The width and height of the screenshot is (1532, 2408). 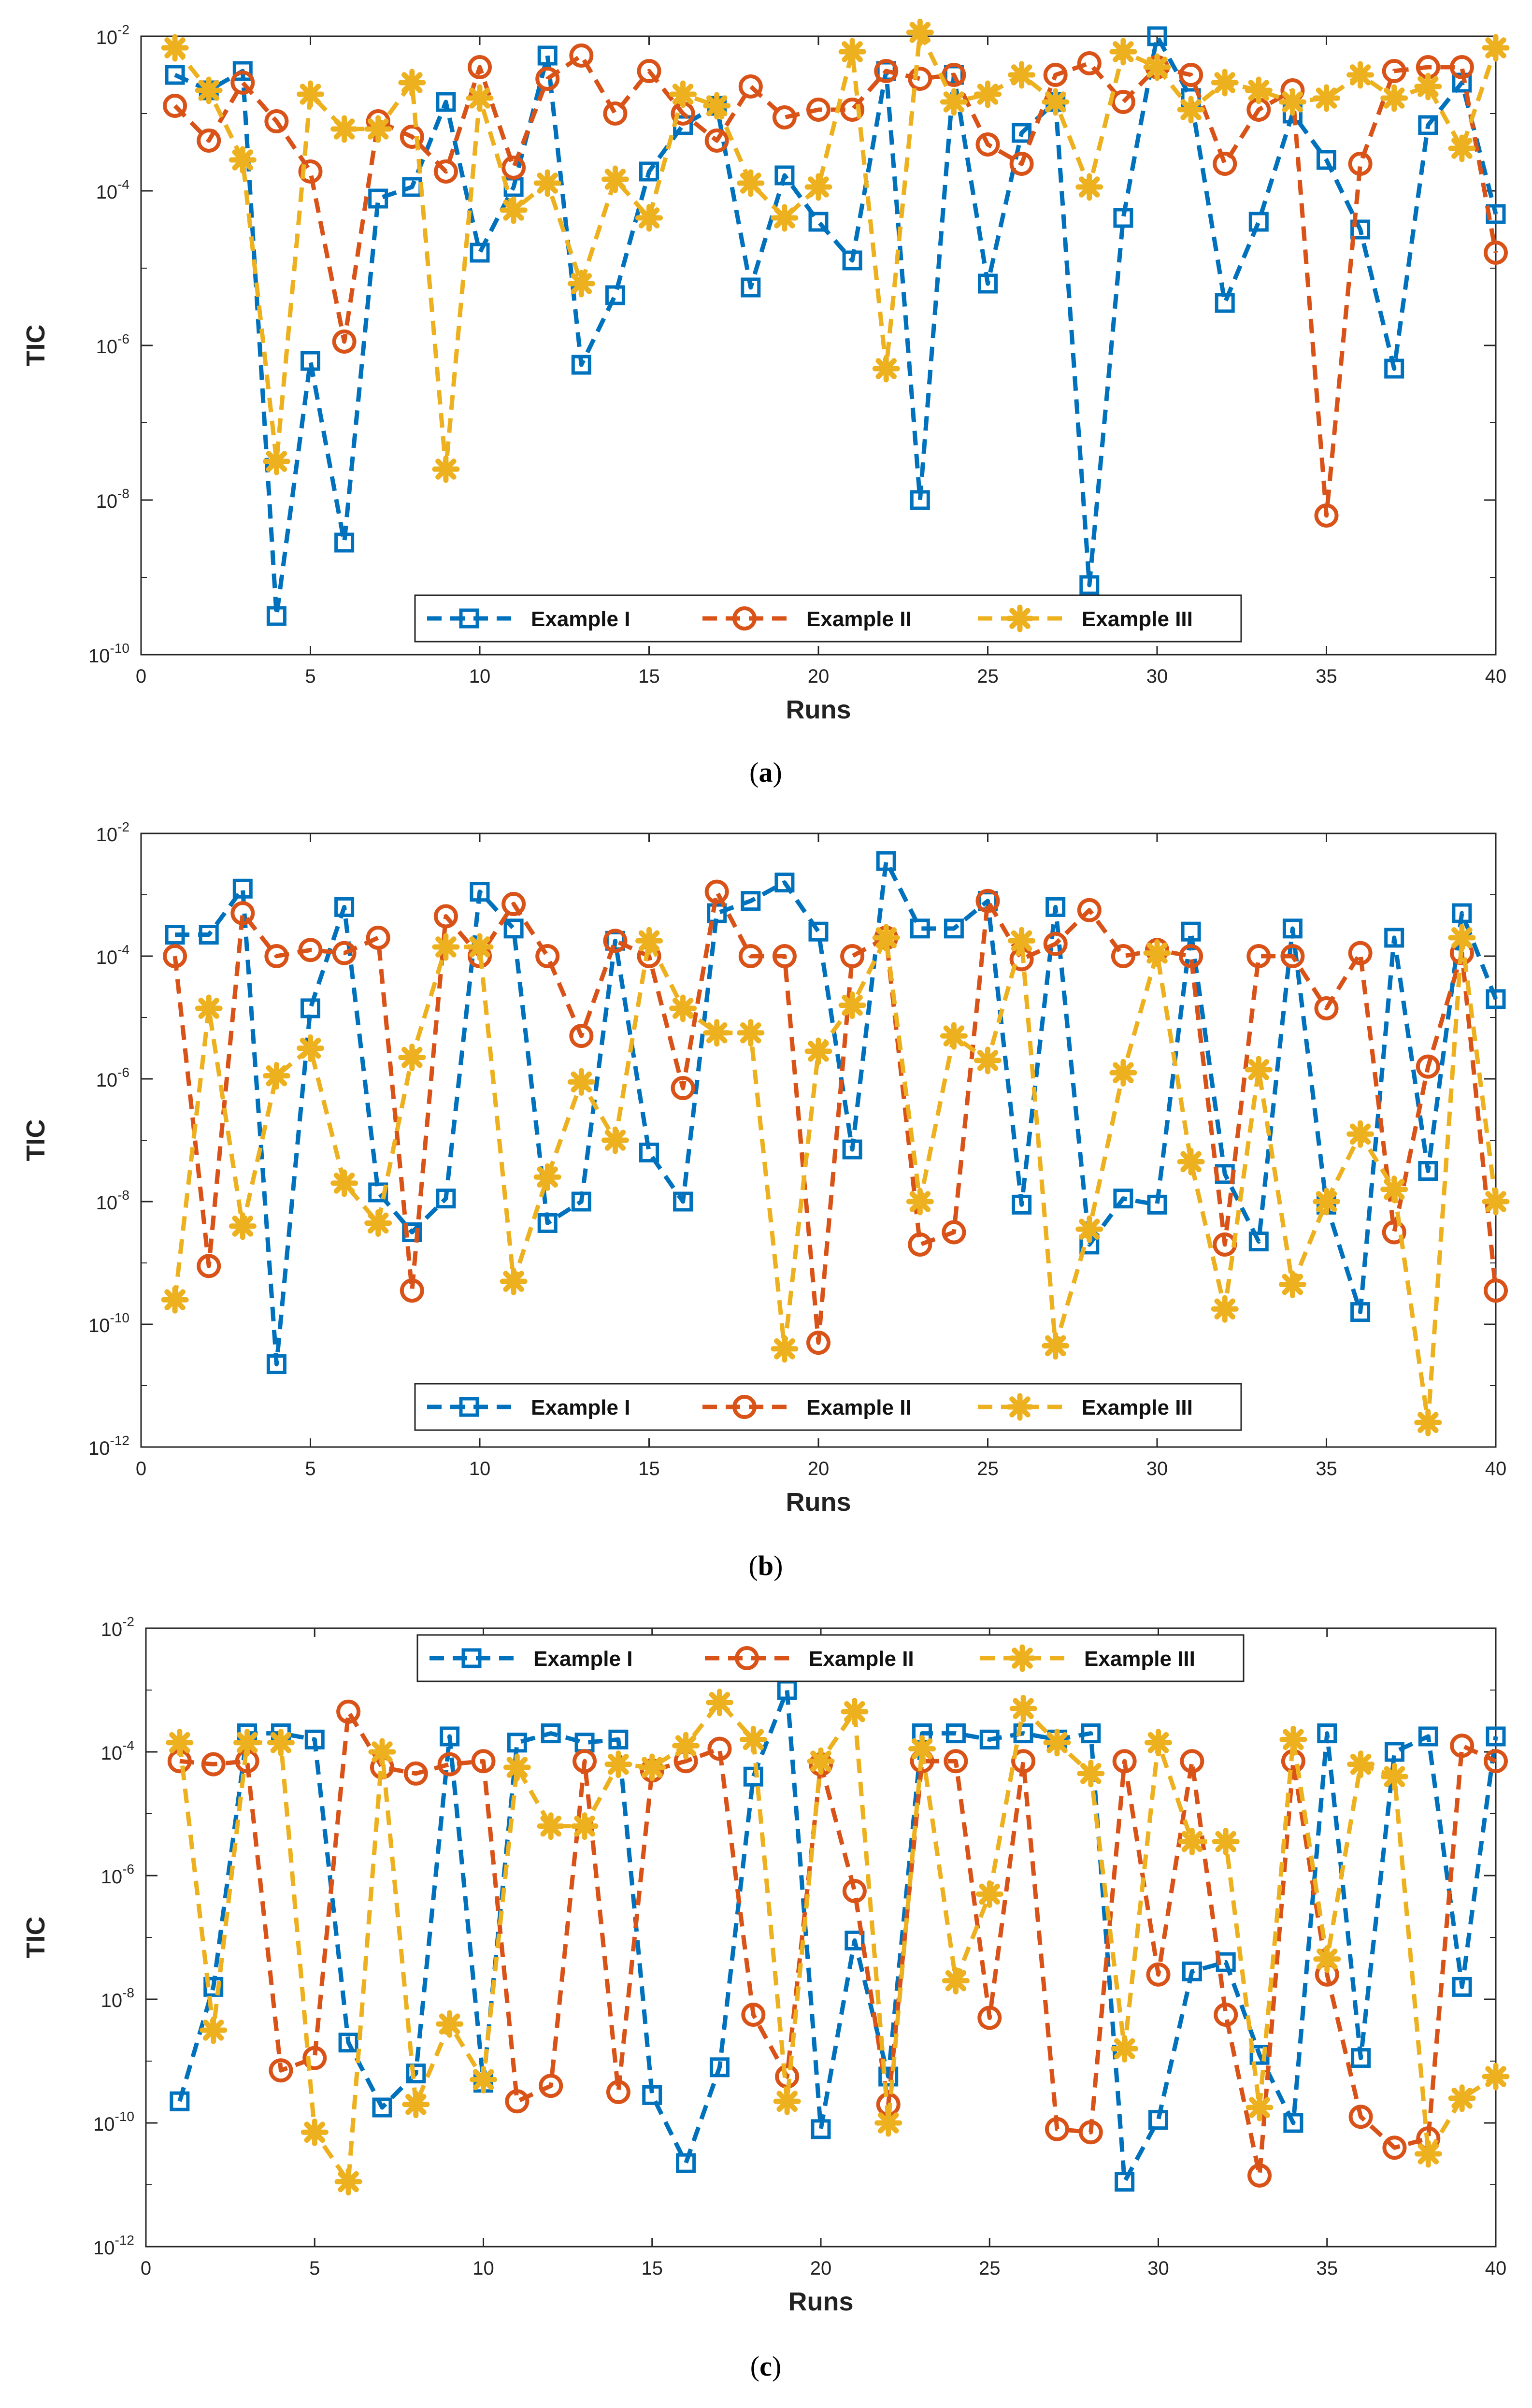 What do you see at coordinates (528, 1408) in the screenshot?
I see `legend-item: Example I` at bounding box center [528, 1408].